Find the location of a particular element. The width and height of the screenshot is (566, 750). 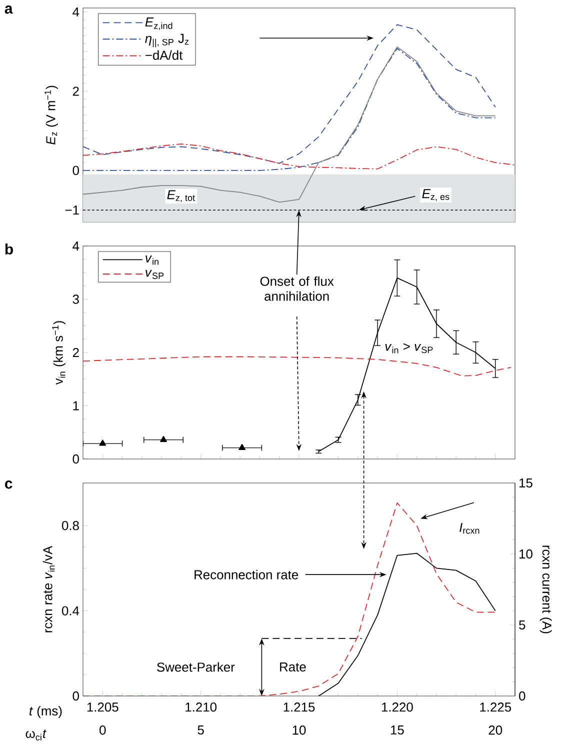

chart-title: a is located at coordinates (8, 10).